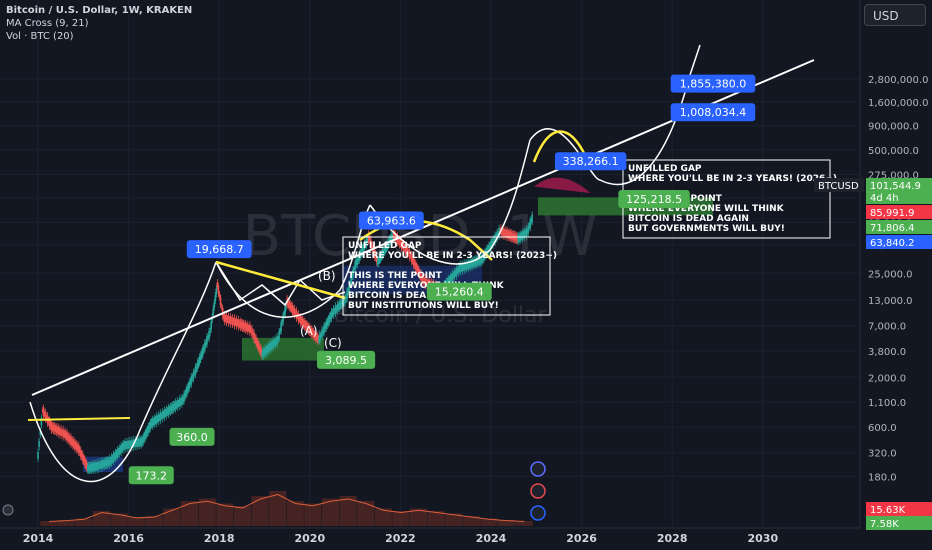  What do you see at coordinates (40, 36) in the screenshot?
I see `volume-indicator: Vol · BTC (20)` at bounding box center [40, 36].